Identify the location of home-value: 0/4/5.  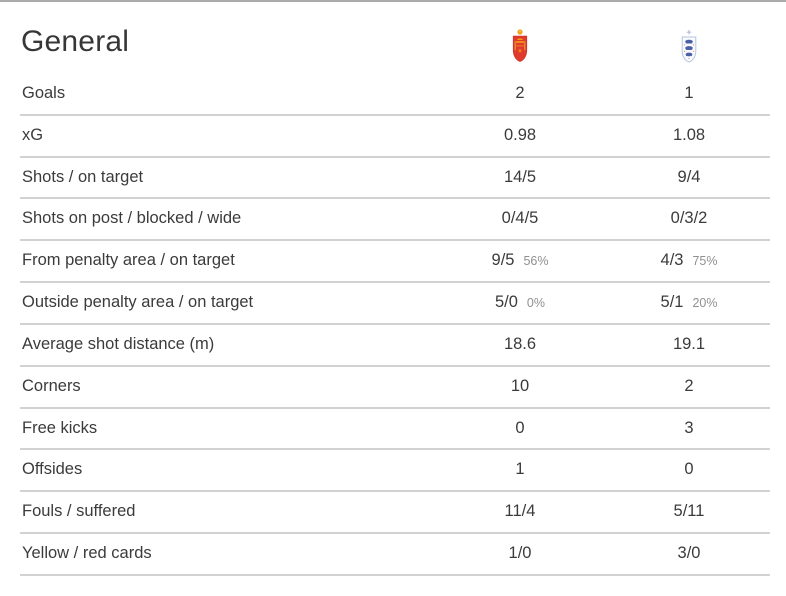
(520, 218).